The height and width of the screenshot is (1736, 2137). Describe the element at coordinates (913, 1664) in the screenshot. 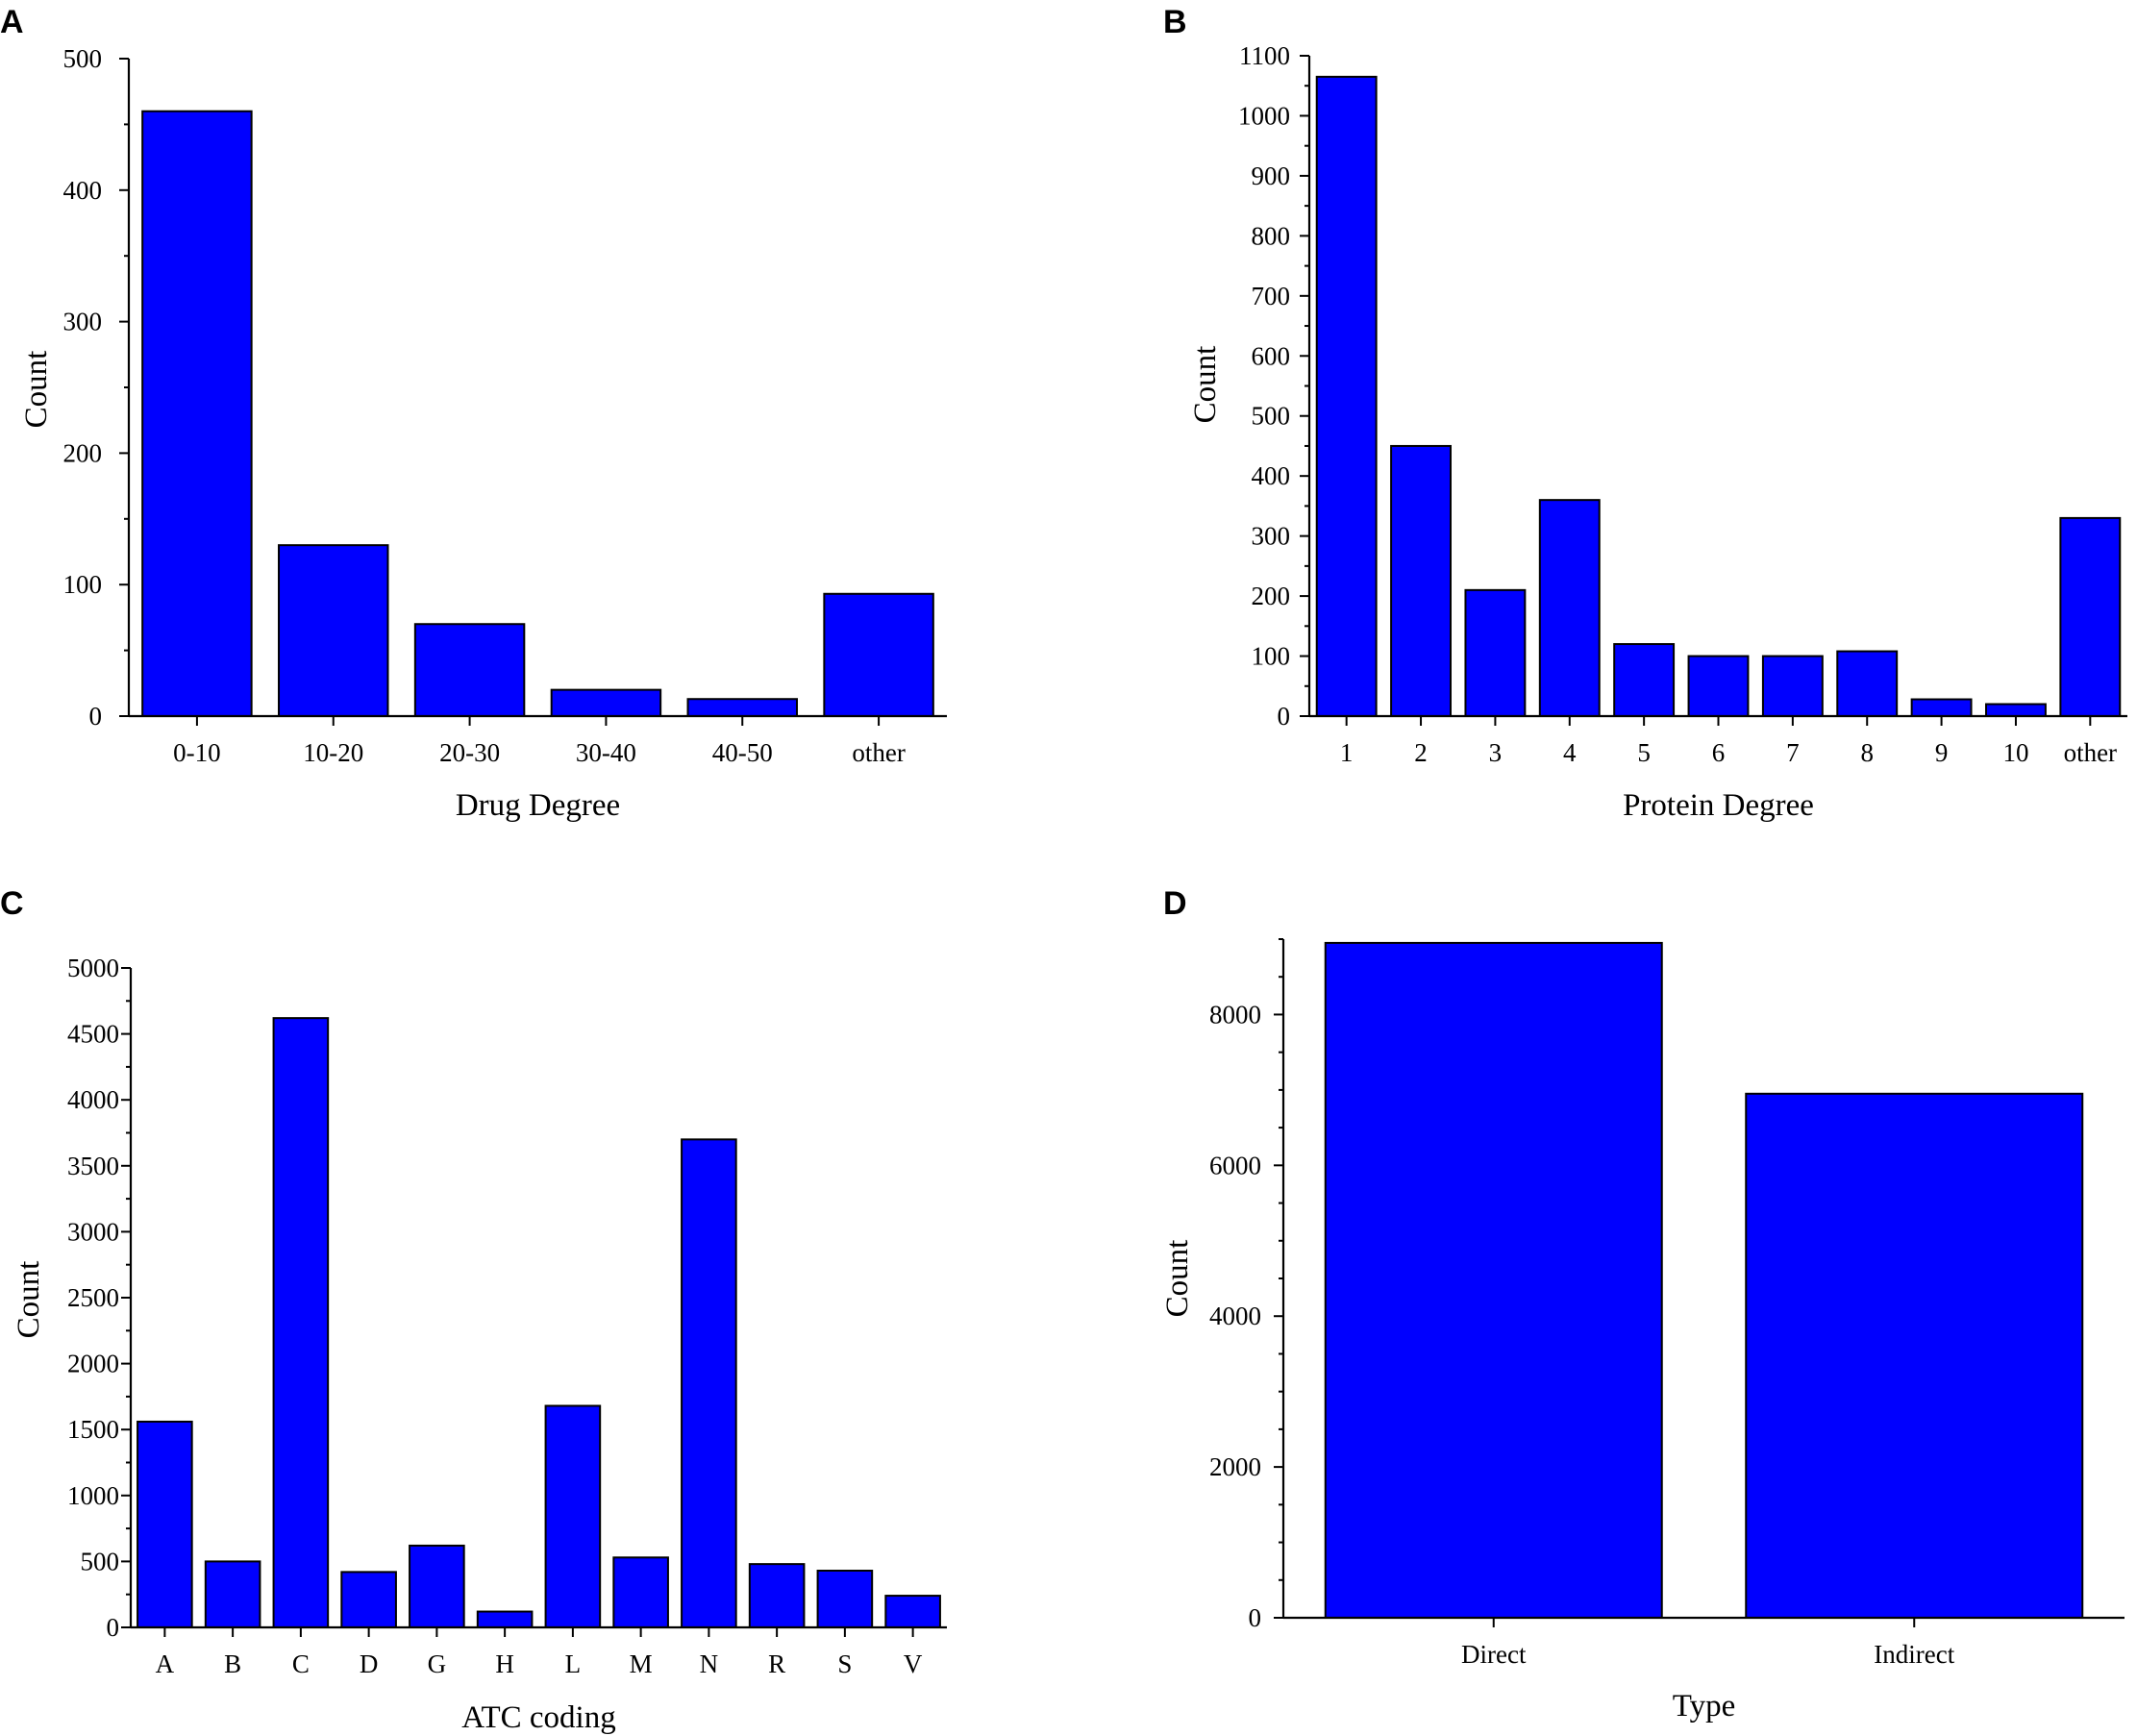

I see `x-tick-label: V` at that location.